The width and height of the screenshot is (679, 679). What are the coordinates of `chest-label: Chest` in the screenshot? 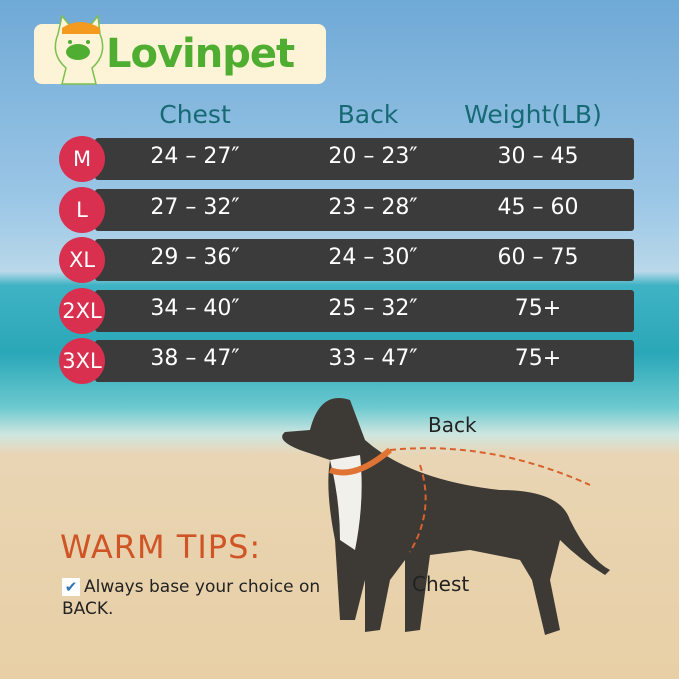 It's located at (441, 584).